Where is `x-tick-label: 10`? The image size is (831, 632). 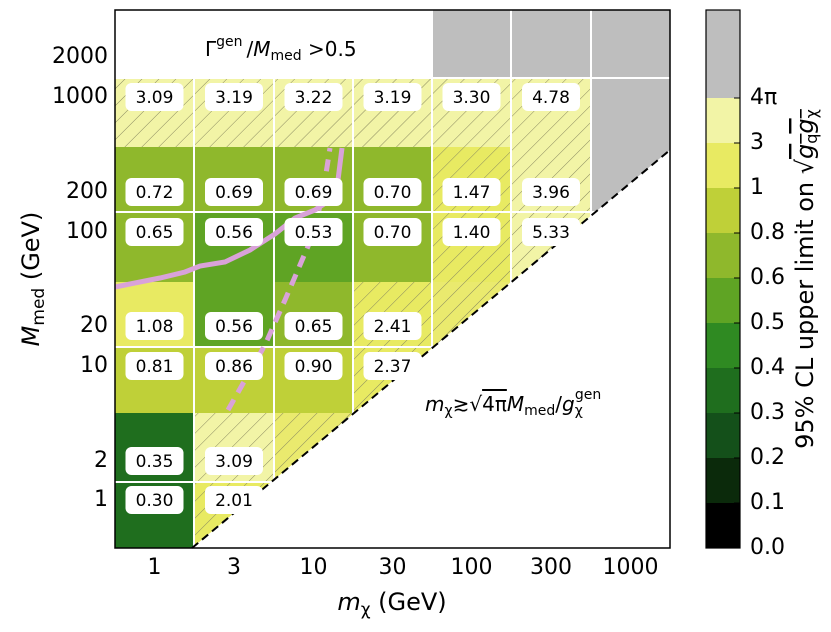 x-tick-label: 10 is located at coordinates (314, 567).